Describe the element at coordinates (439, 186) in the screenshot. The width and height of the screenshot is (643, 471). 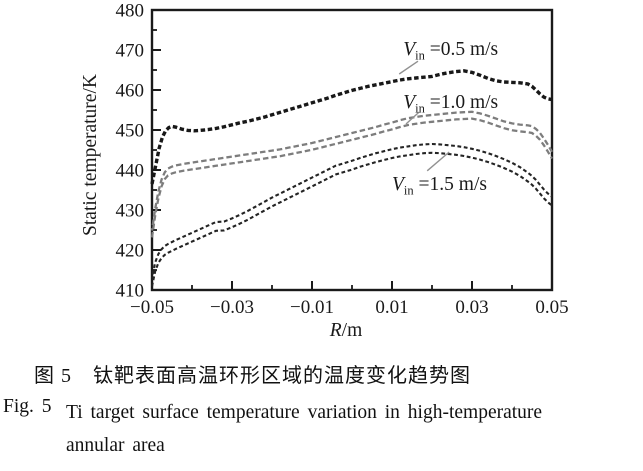
I see `series-annotation: Vin =1.5 m/s` at that location.